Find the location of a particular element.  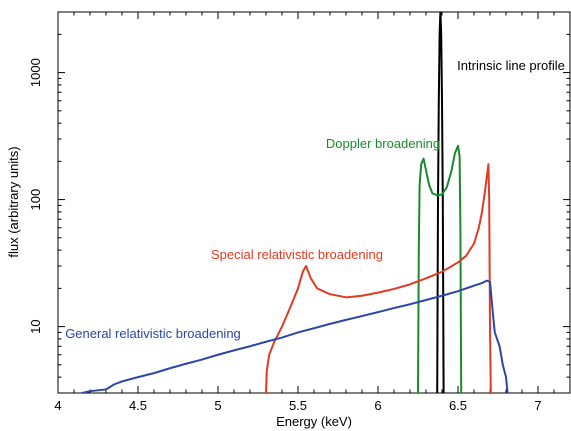

y-axis-title: flux (arbitrary units) is located at coordinates (13, 201).